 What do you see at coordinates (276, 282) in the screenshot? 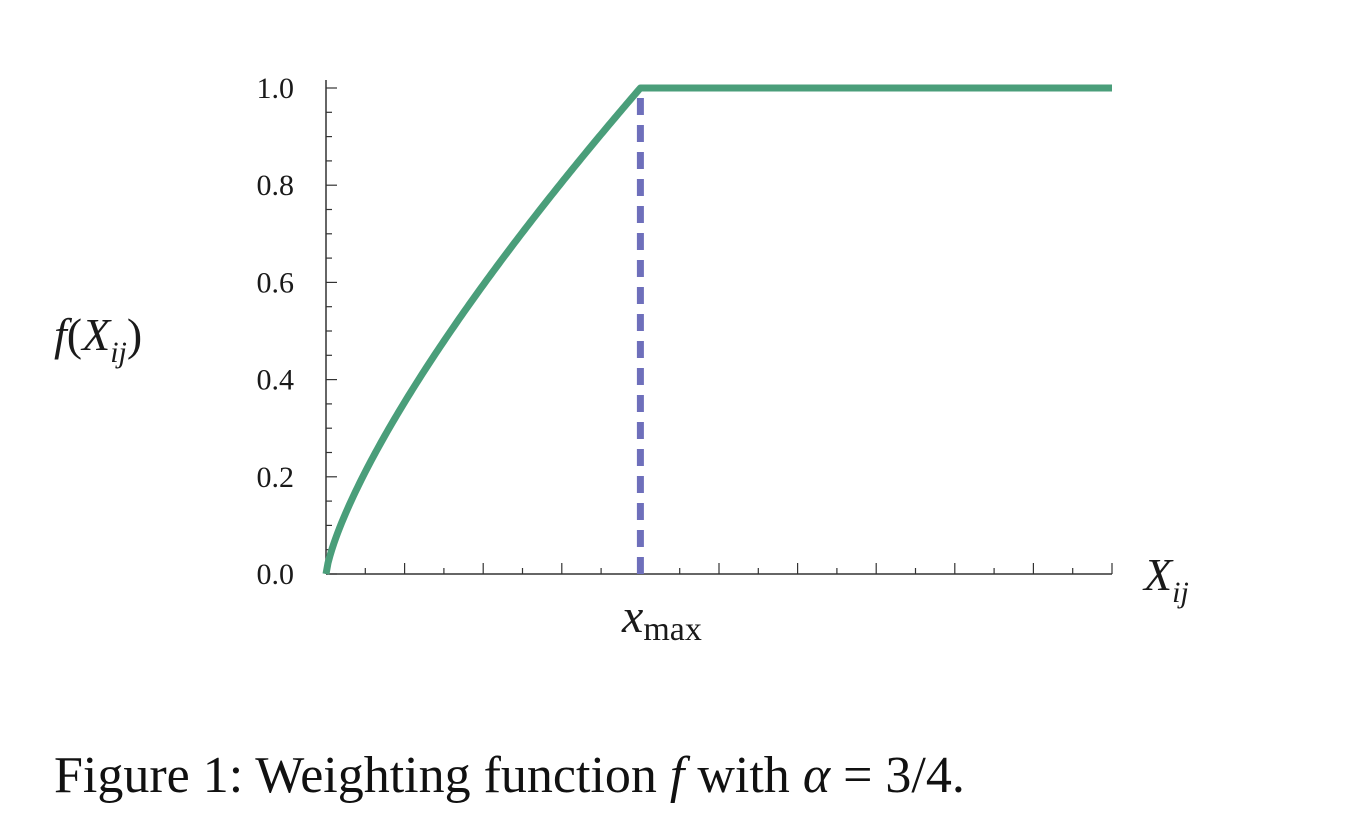
I see `y-tick-label: 0.6` at bounding box center [276, 282].